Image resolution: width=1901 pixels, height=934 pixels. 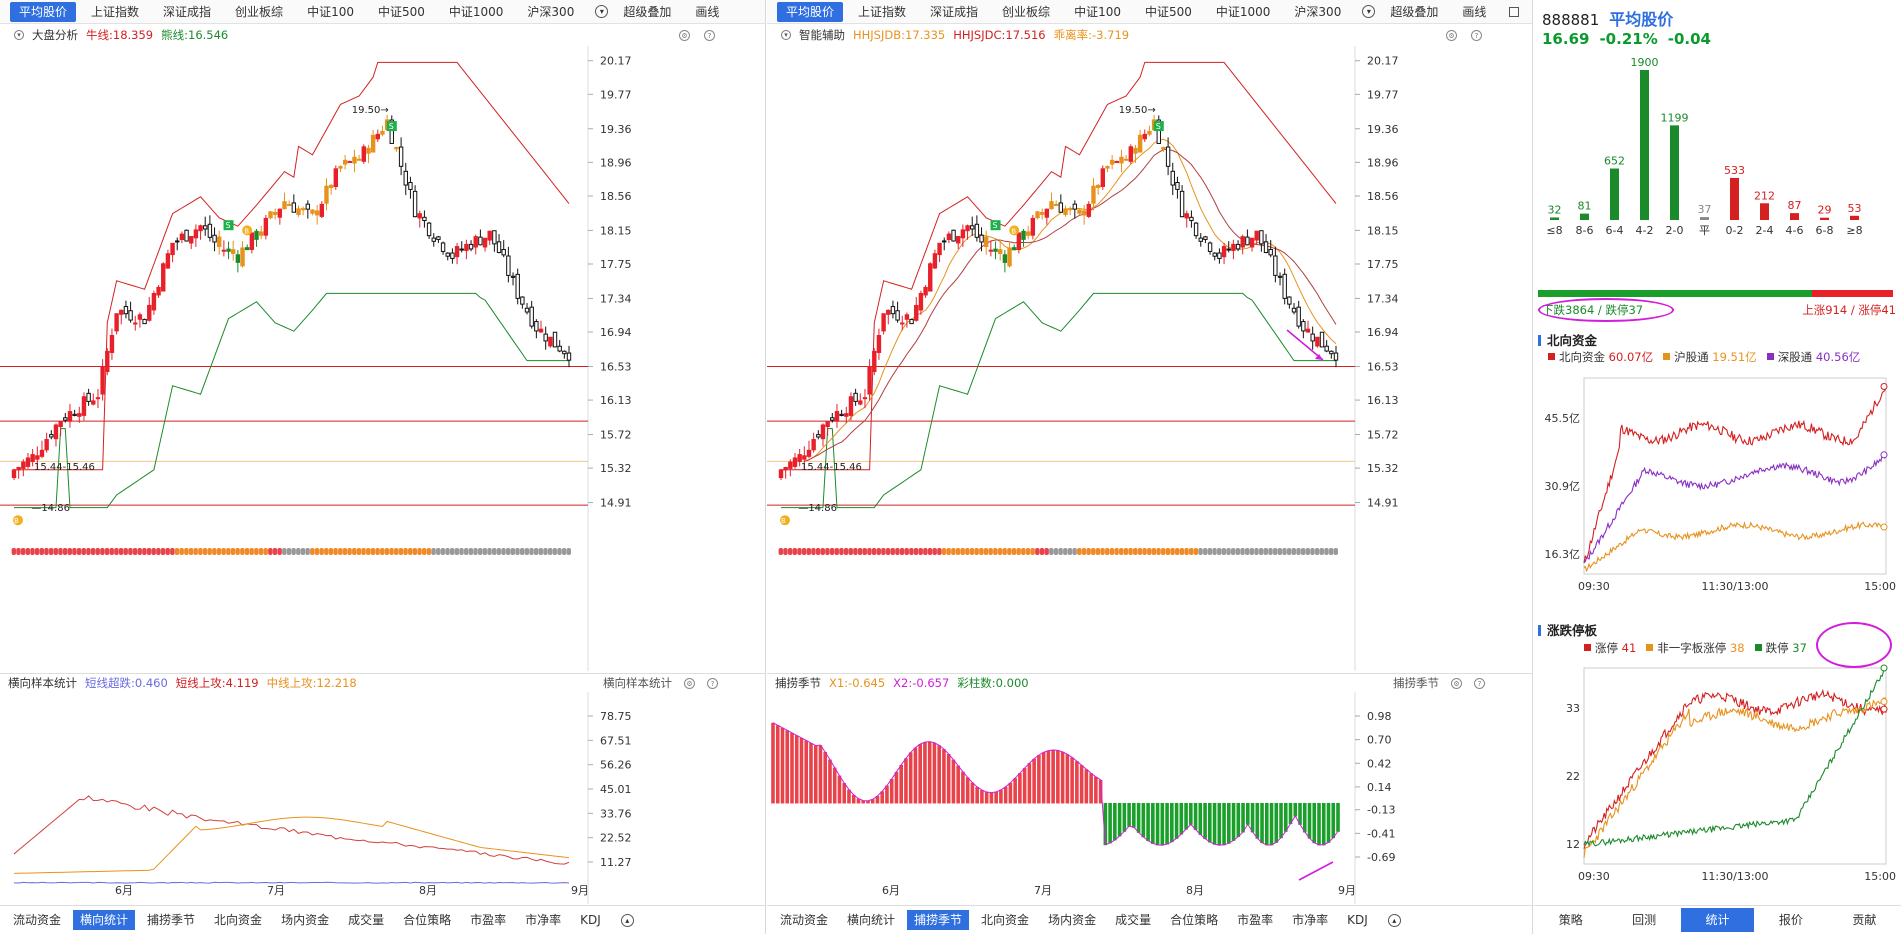 What do you see at coordinates (1383, 503) in the screenshot?
I see `price-tick-label: 14.91` at bounding box center [1383, 503].